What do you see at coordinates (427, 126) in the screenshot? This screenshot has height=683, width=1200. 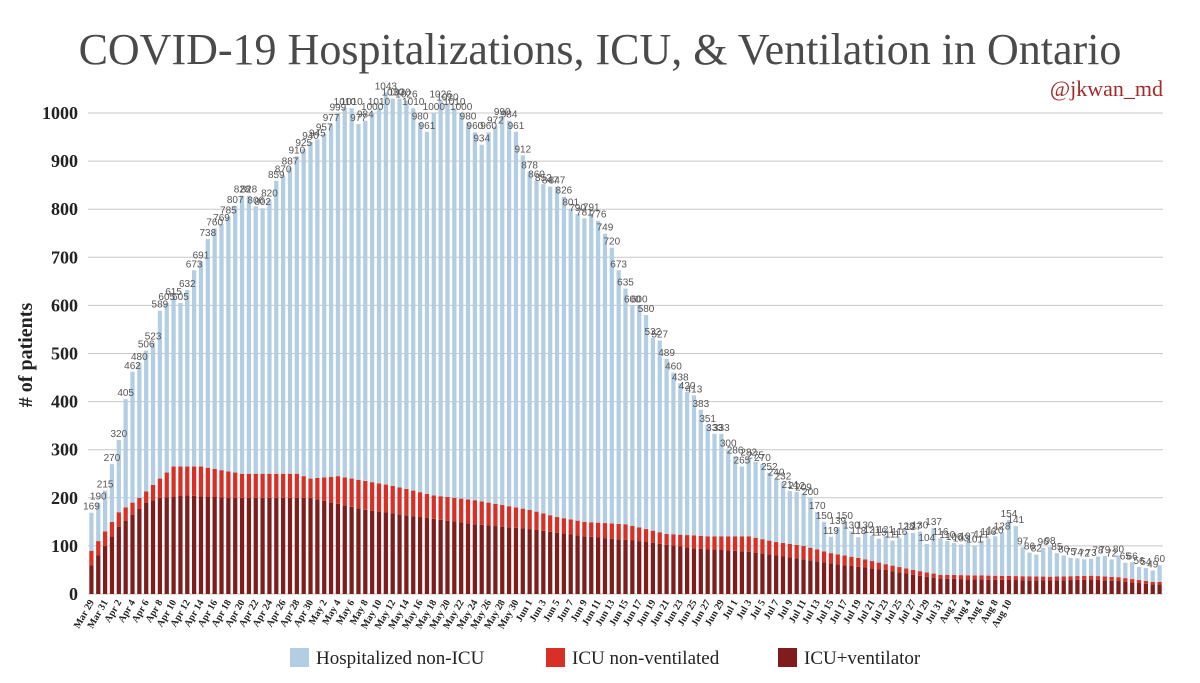 I see `data-label: 961` at bounding box center [427, 126].